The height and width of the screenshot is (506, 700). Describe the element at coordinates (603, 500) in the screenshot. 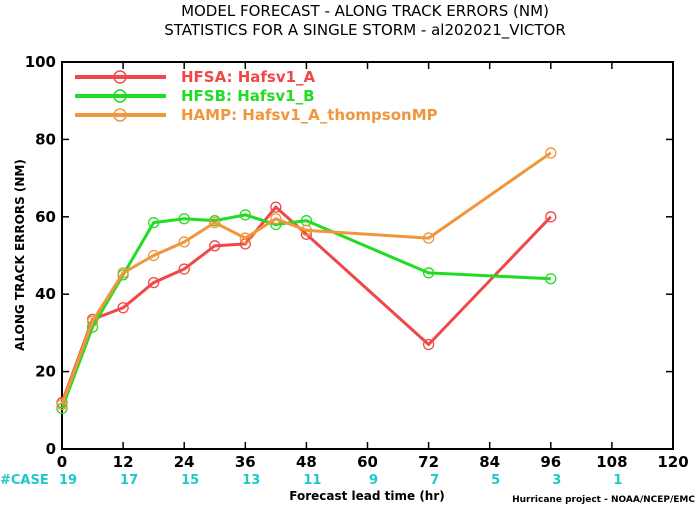

I see `credit-text: Hurricane project - NOAA/NCEP/EMC` at that location.